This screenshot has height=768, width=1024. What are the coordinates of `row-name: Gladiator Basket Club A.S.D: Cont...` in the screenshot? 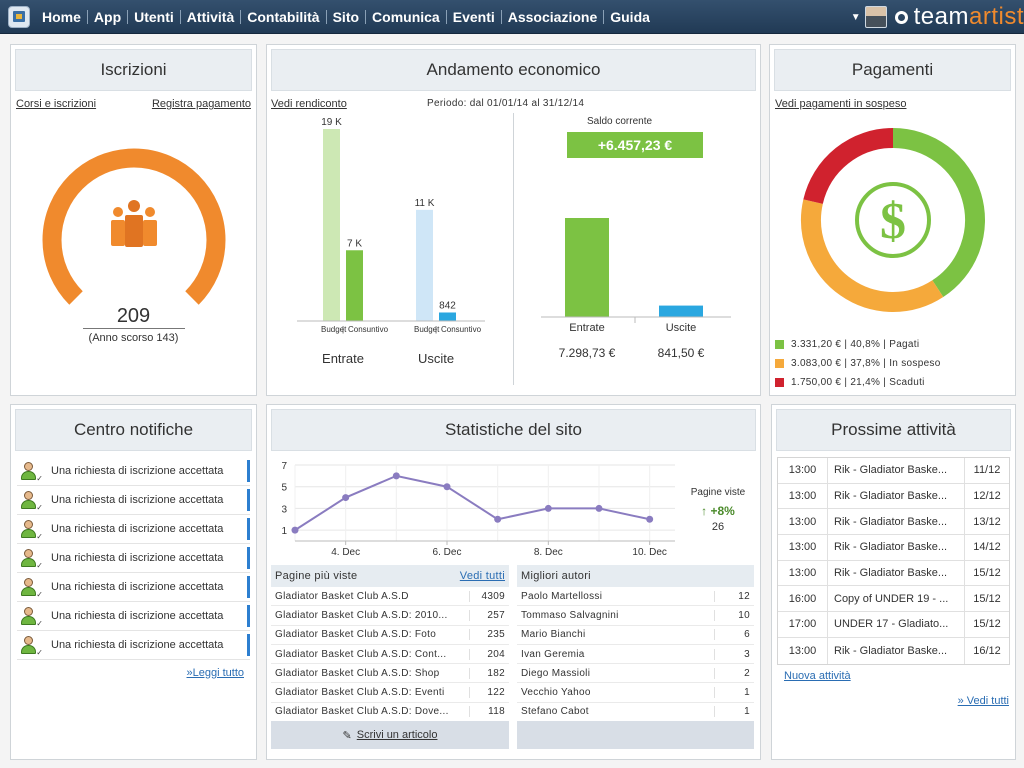 It's located at (361, 654).